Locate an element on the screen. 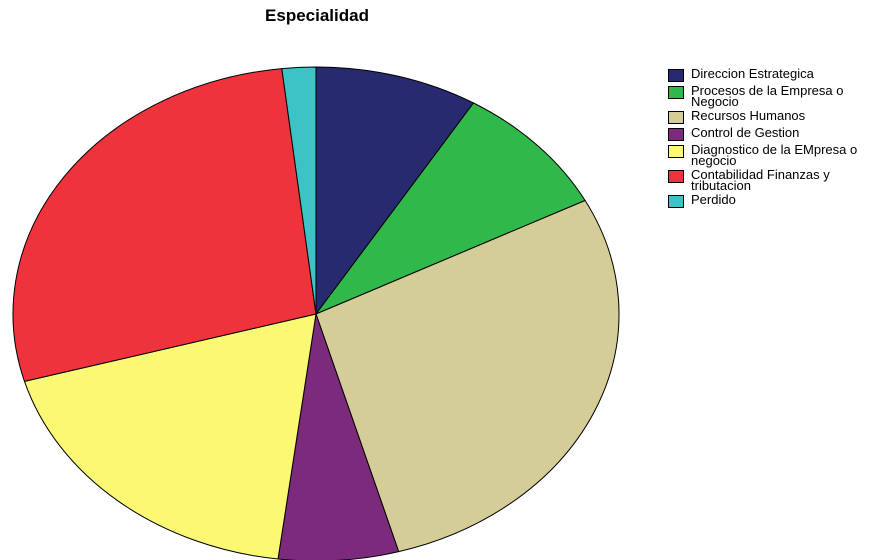  legend-item-5: Contabilidad Finanzas y tributacion is located at coordinates (779, 180).